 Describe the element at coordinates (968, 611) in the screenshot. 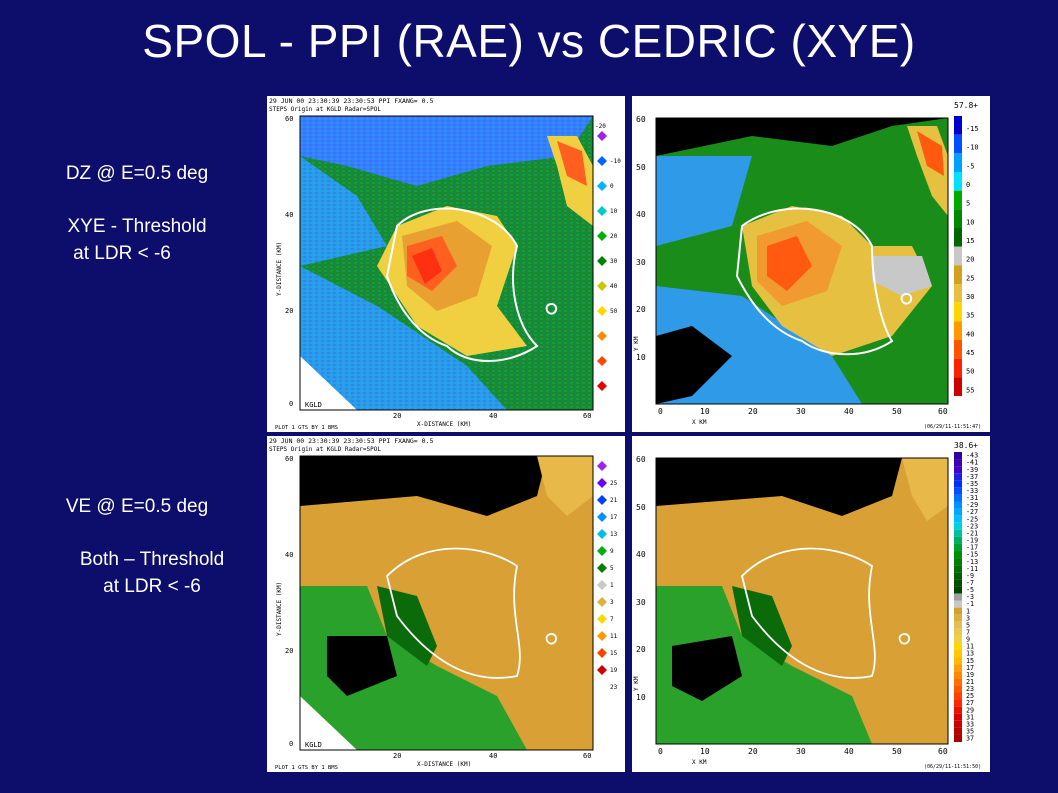

I see `cedric-ve-legend-label: 1` at that location.